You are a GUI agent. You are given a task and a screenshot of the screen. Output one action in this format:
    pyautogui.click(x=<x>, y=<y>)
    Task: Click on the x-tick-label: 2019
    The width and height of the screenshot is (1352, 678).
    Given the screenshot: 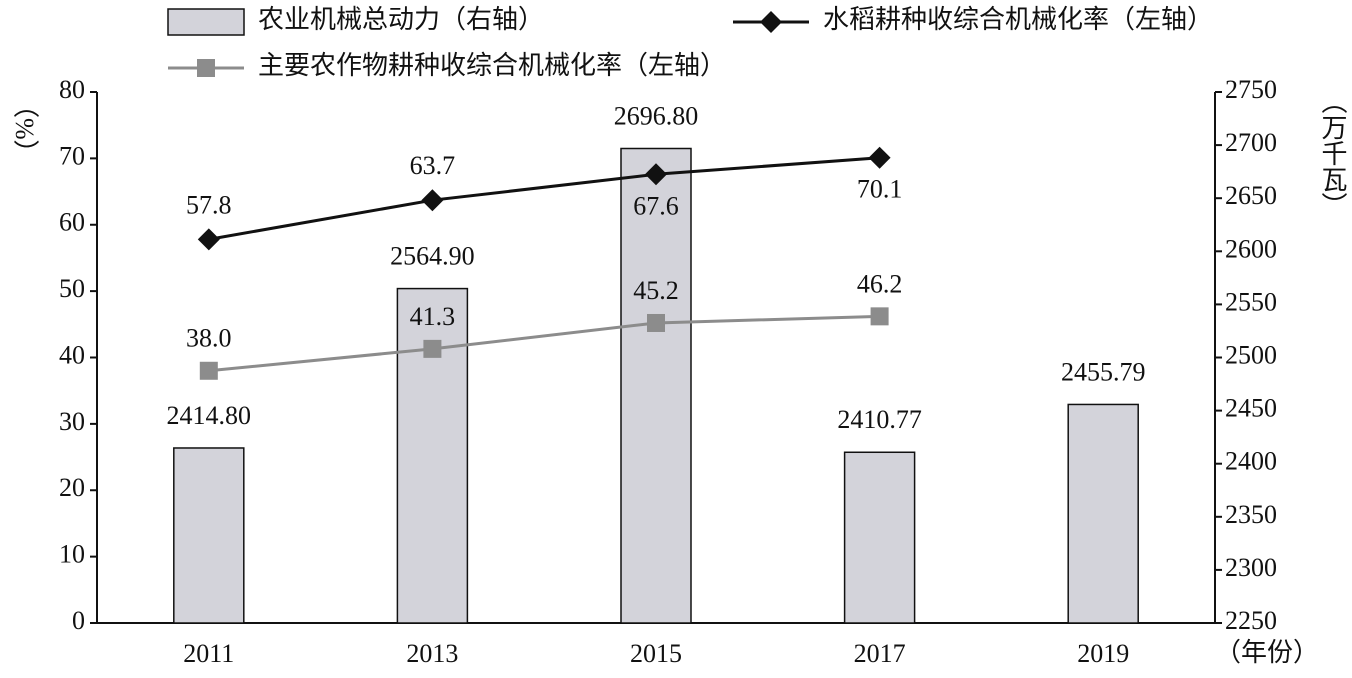 What is the action you would take?
    pyautogui.click(x=1103, y=653)
    